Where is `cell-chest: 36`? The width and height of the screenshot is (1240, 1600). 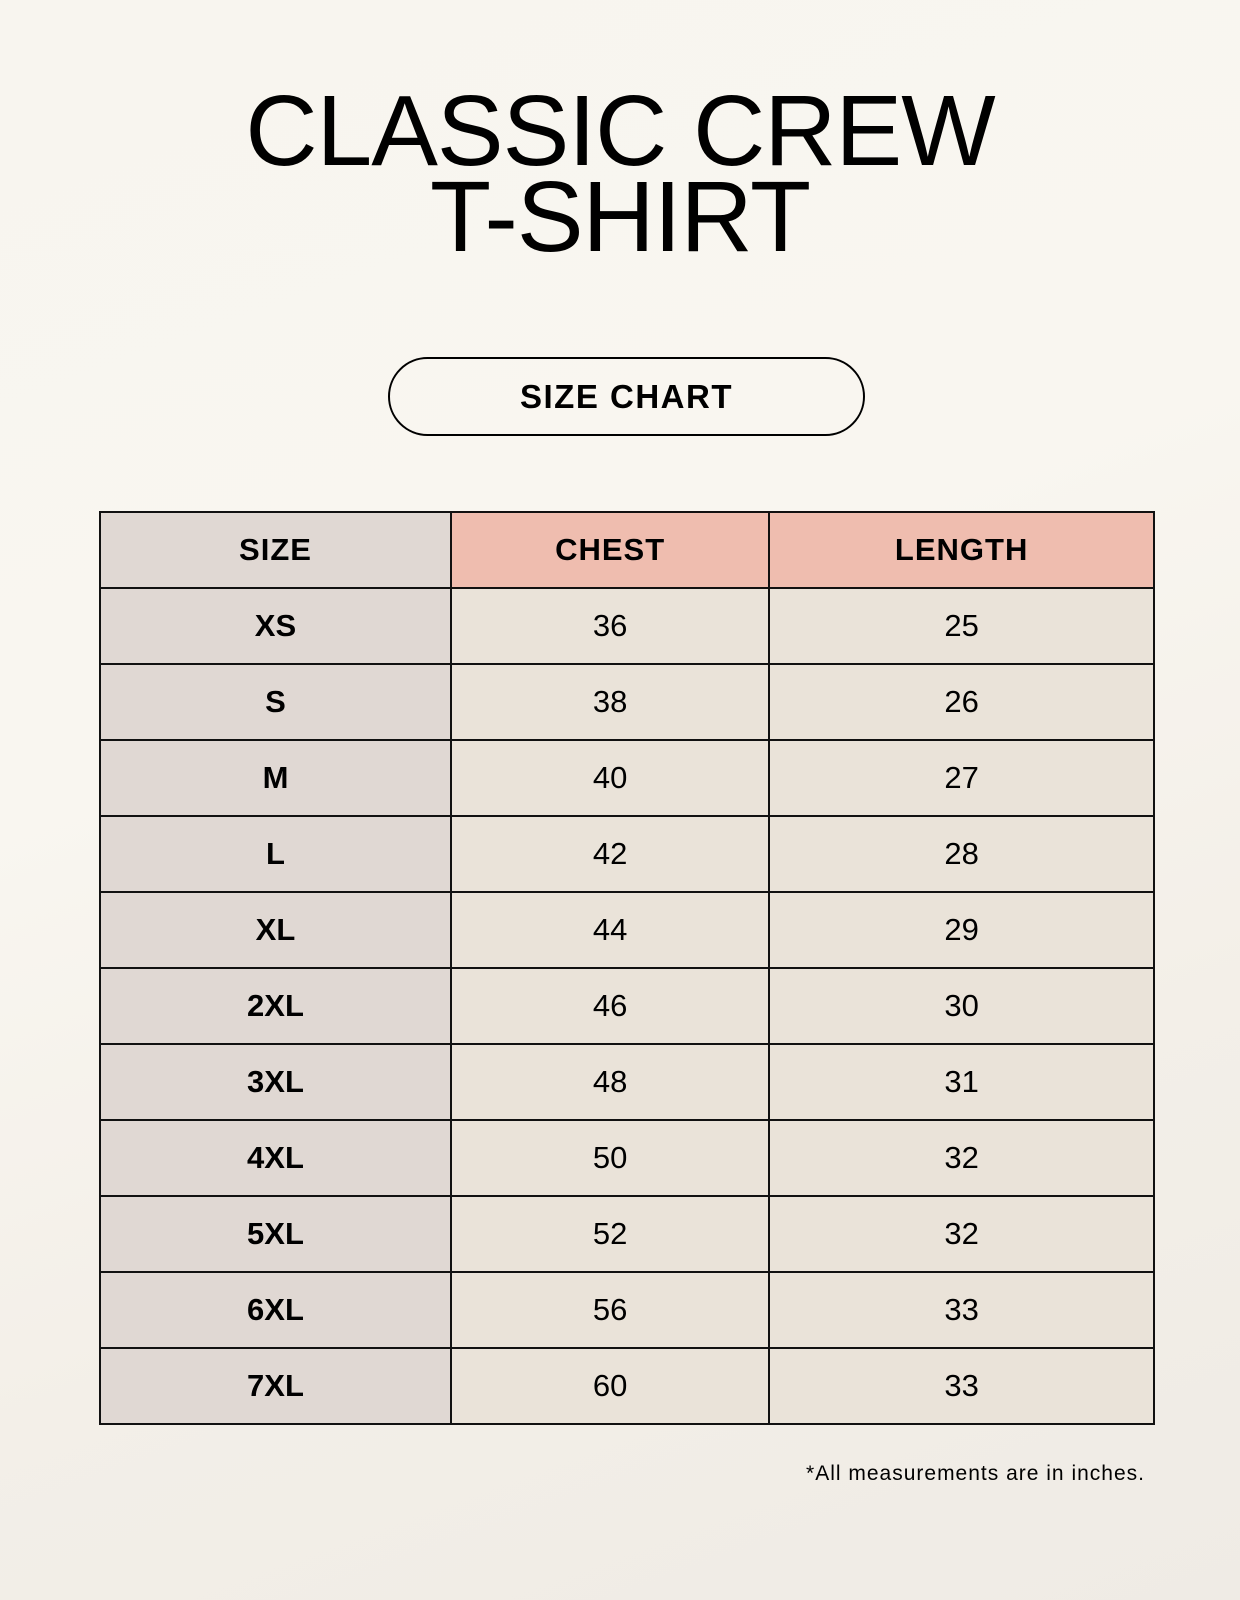
cell-chest: 36 is located at coordinates (610, 626).